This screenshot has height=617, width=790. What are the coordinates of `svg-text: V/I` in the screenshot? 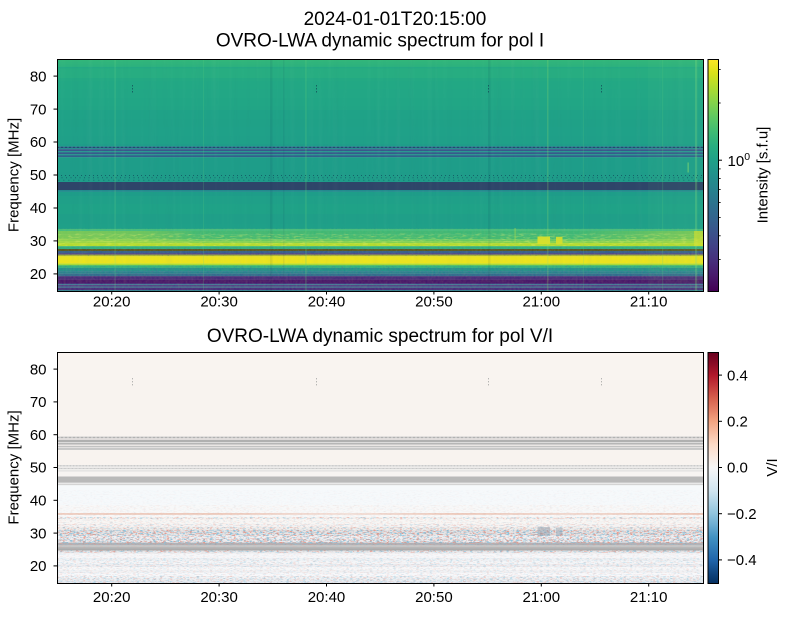 It's located at (772, 467).